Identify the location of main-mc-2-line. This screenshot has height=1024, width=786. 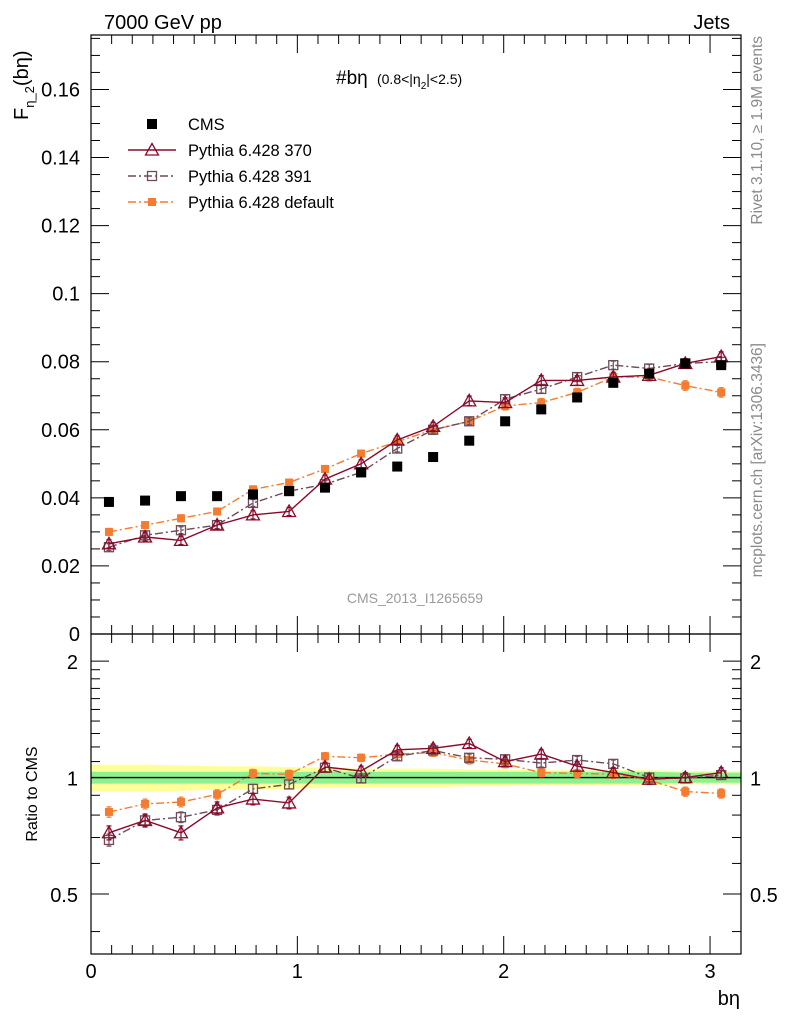
(415, 454).